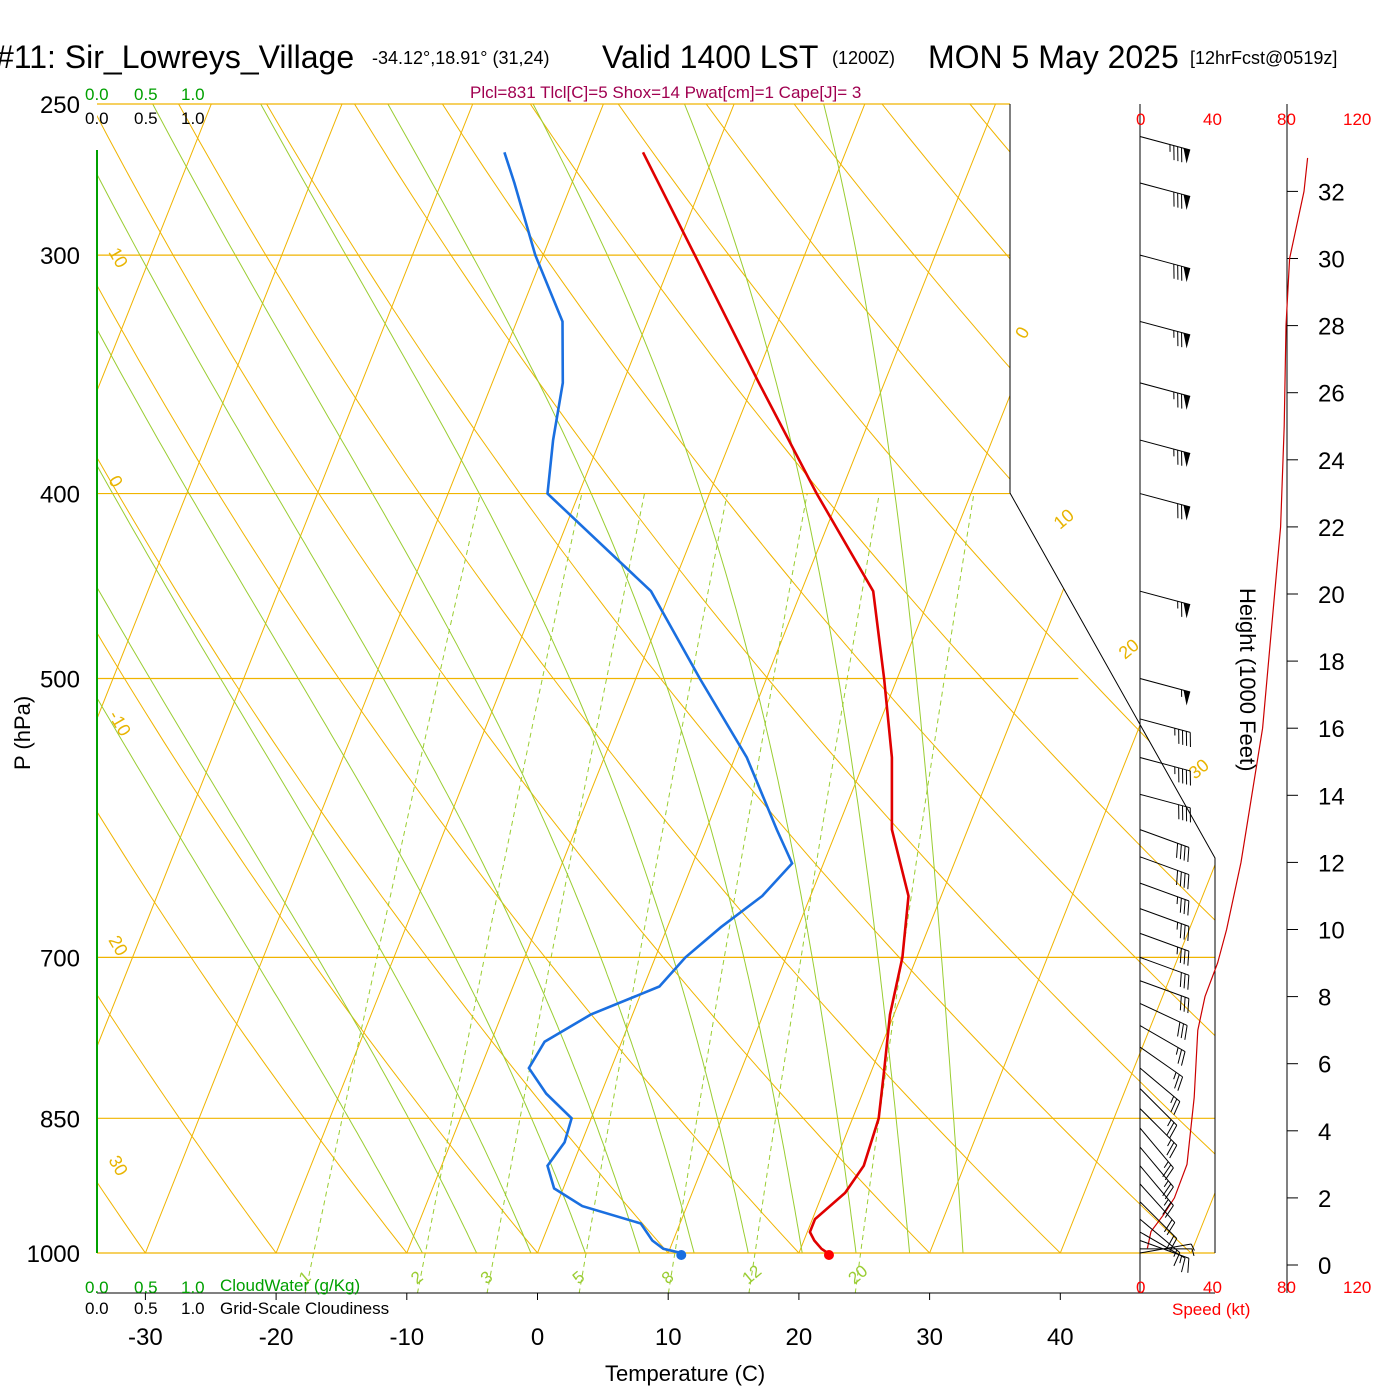  Describe the element at coordinates (1112, 678) in the screenshot. I see `plot-frame-right` at that location.